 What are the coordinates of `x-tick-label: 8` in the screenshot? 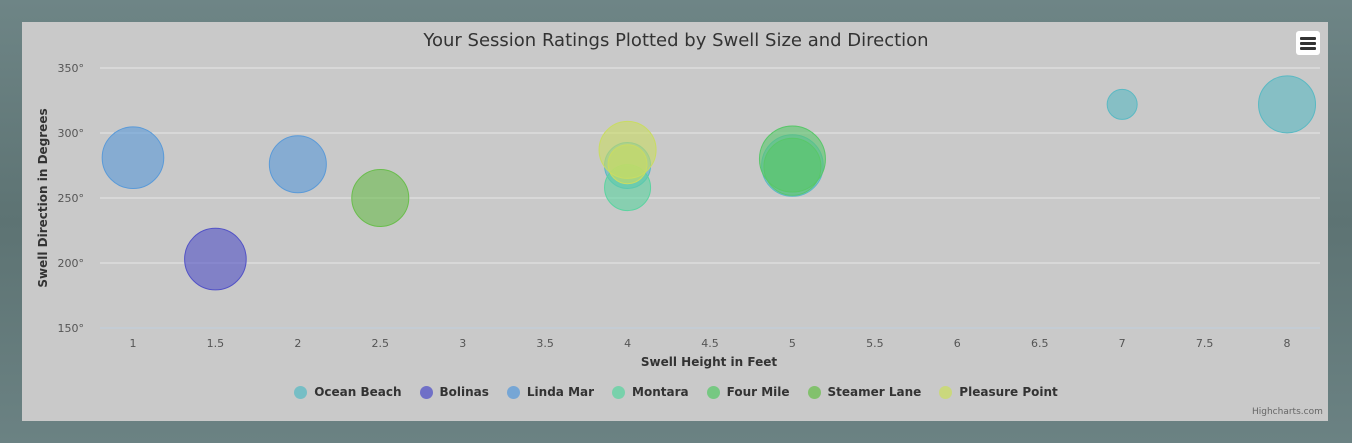 It's located at (1287, 343).